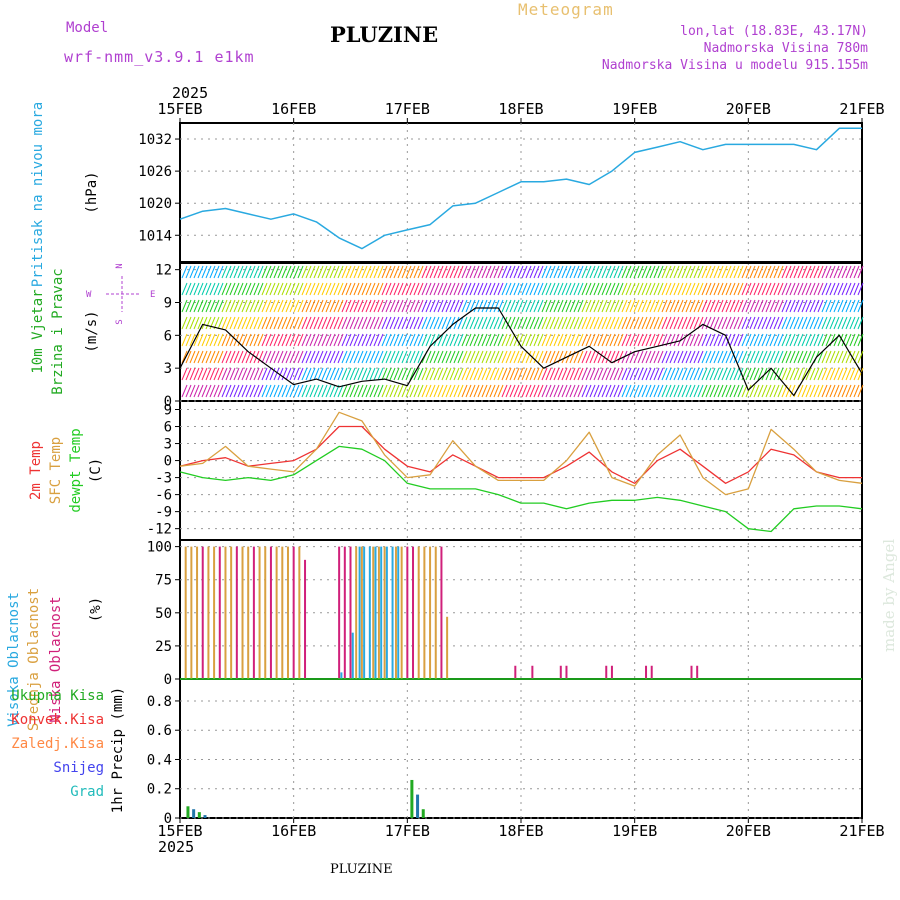 Image resolution: width=900 pixels, height=900 pixels. What do you see at coordinates (521, 453) in the screenshot?
I see `temp-line-sfc` at bounding box center [521, 453].